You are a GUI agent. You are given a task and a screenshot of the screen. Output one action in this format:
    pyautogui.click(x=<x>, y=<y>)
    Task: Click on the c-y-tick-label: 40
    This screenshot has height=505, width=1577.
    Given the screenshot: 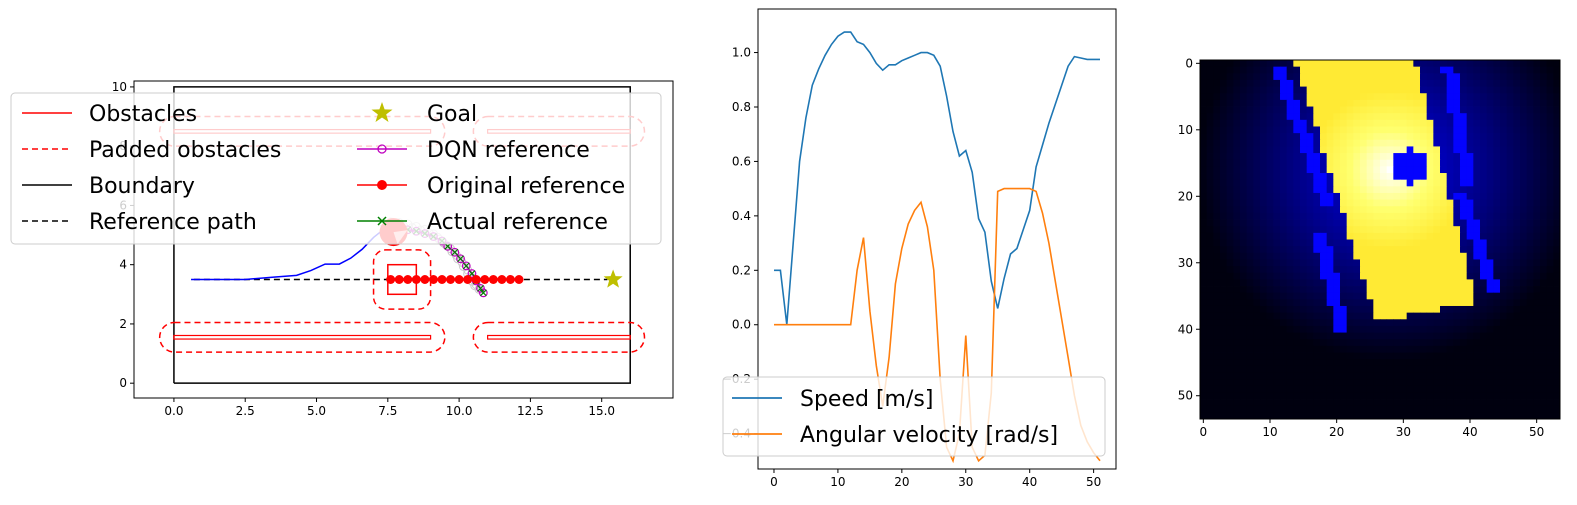 What is the action you would take?
    pyautogui.click(x=1185, y=329)
    